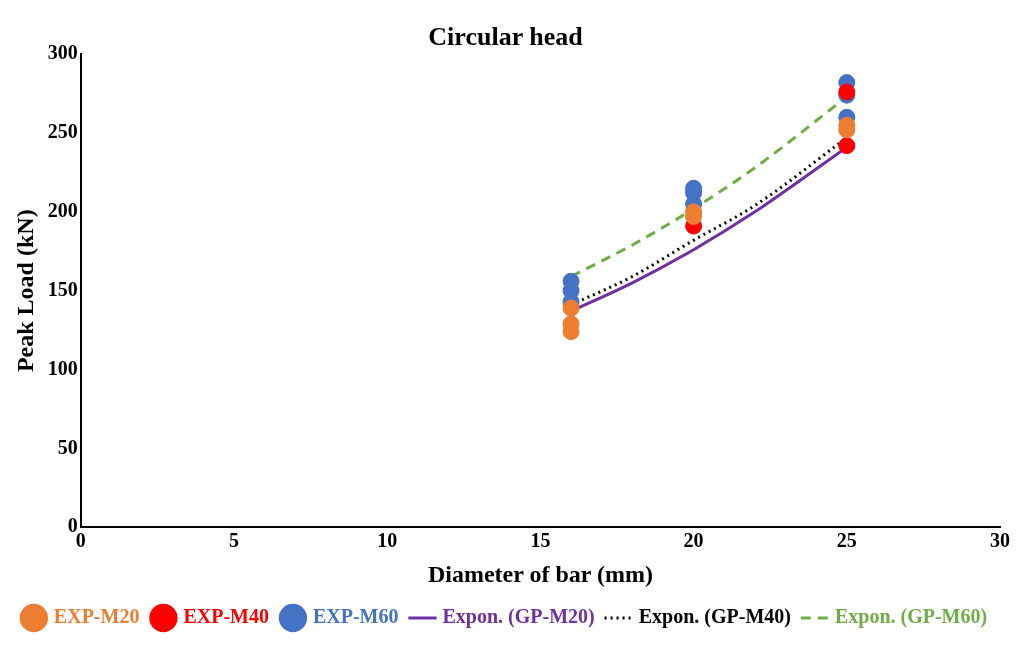  I want to click on legend-label: Expon. (GP-M60), so click(911, 617).